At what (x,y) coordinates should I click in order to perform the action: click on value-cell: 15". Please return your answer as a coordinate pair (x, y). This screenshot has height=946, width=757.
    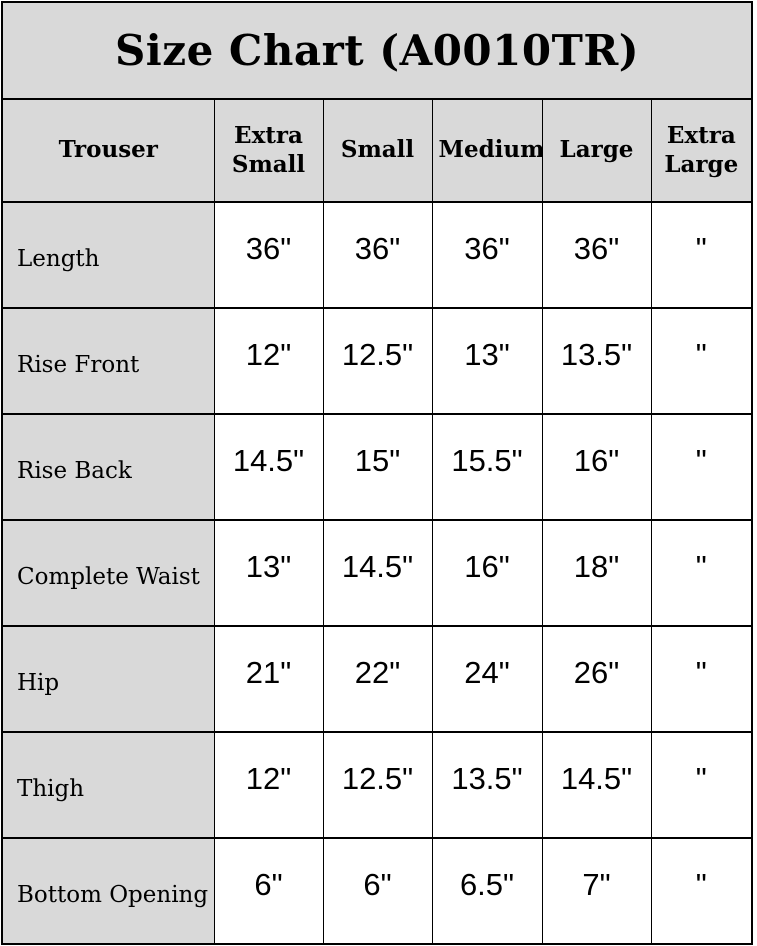
    Looking at the image, I should click on (377, 467).